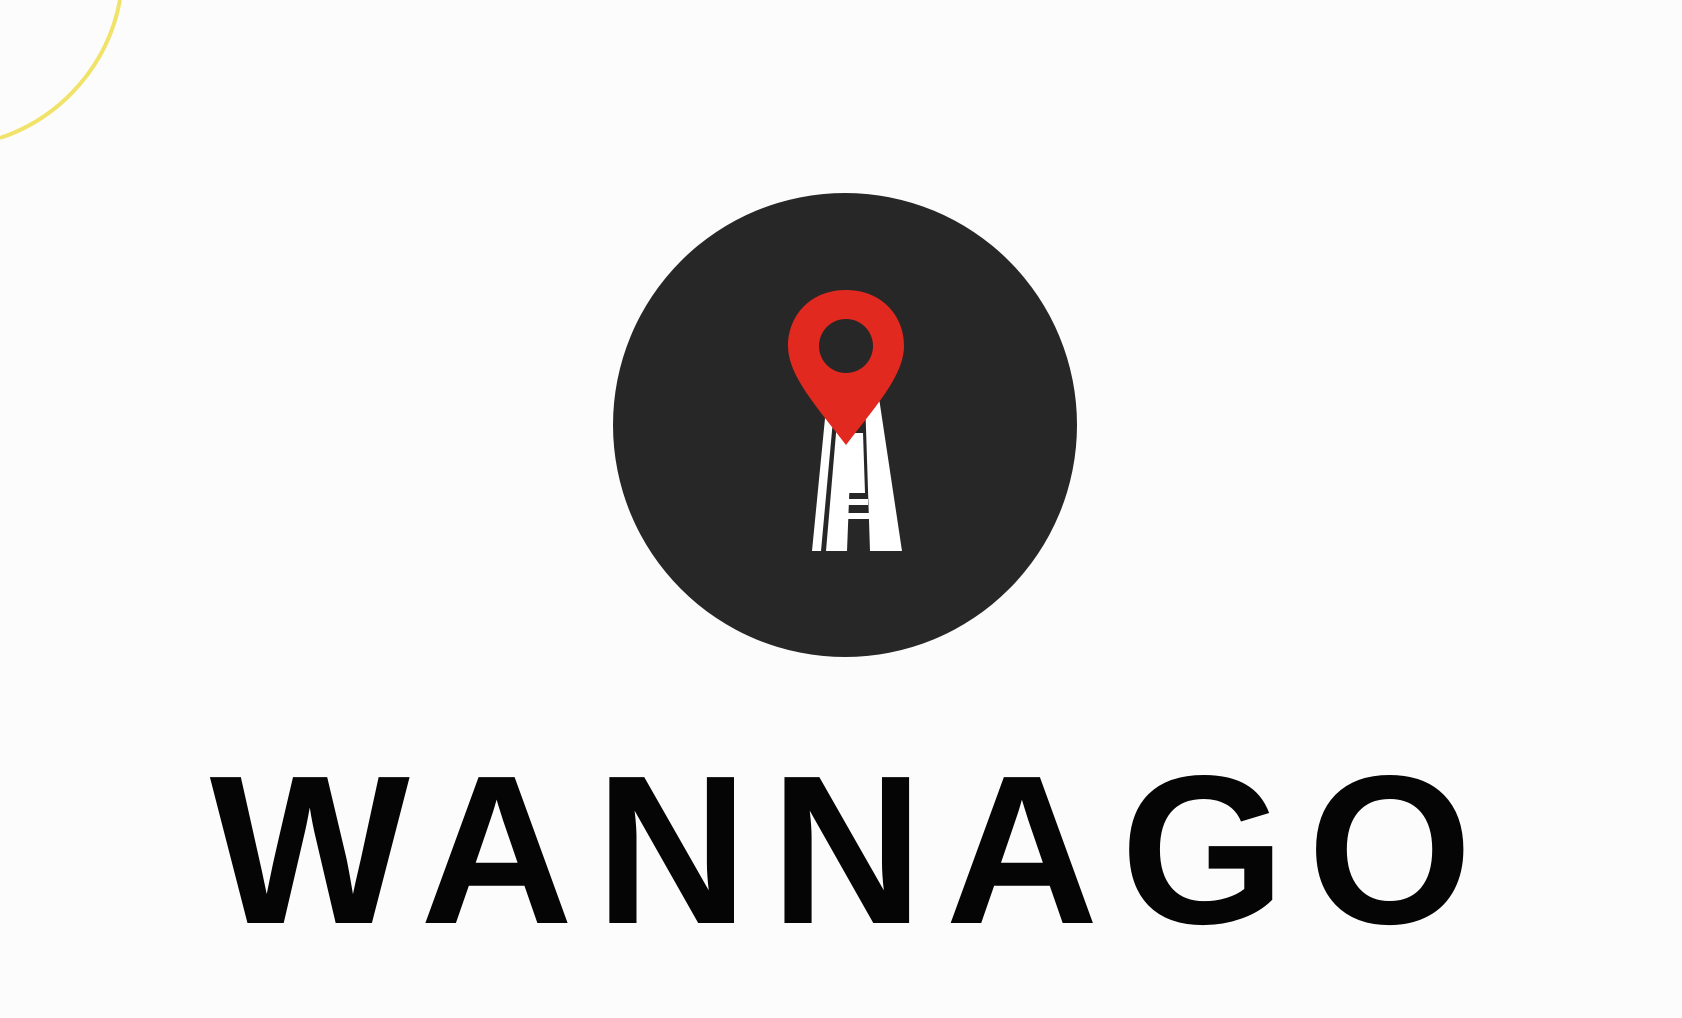  I want to click on location-pin-road-icon, so click(846, 420).